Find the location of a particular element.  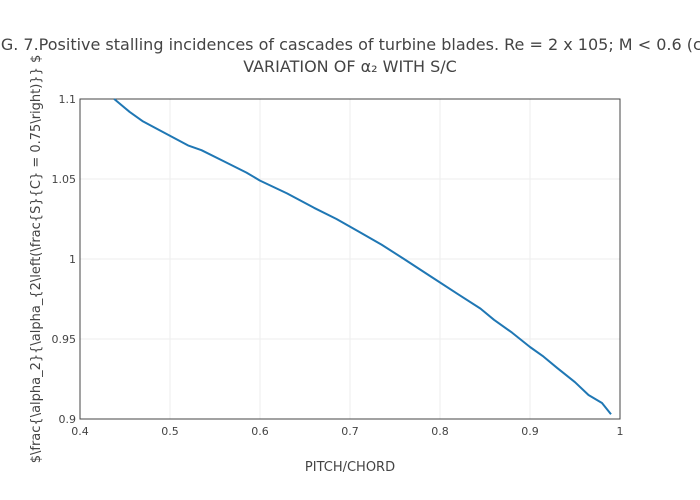

y-tick-label: 1.05 is located at coordinates (64, 179).